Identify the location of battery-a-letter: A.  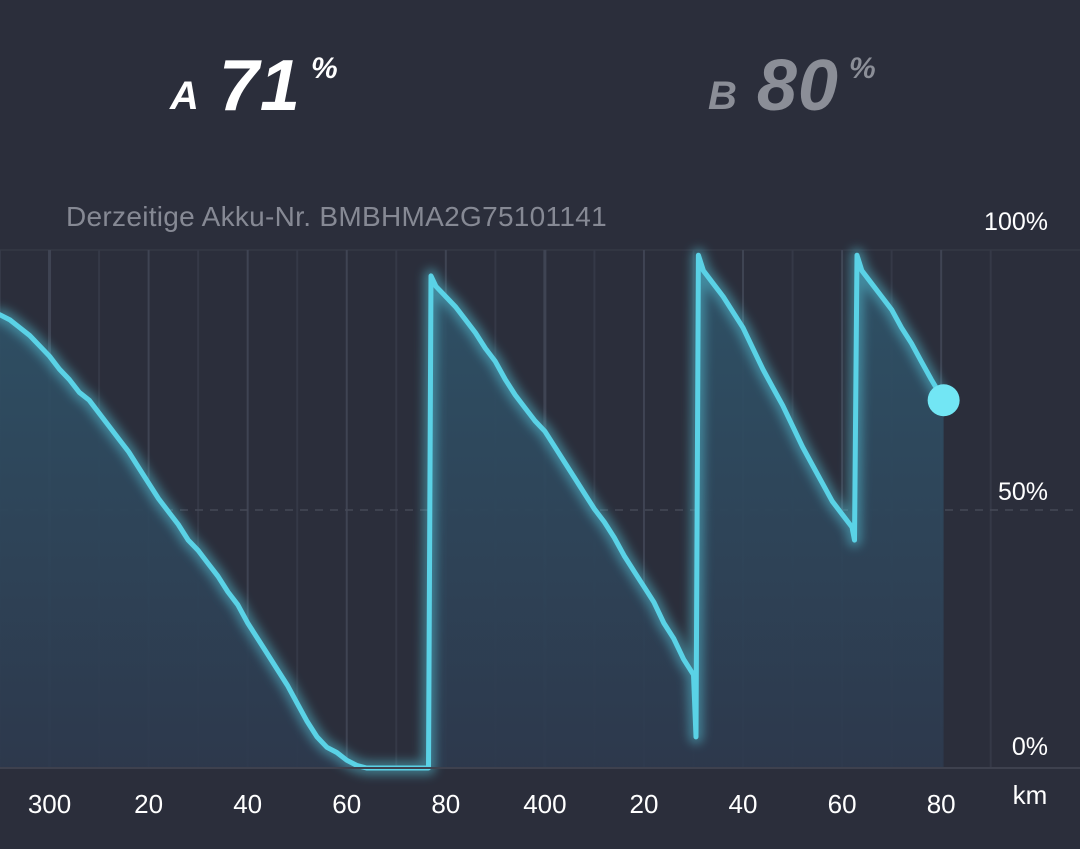
(184, 96).